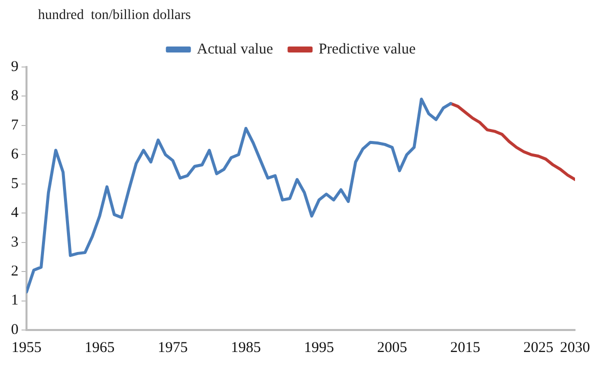 This screenshot has width=603, height=370. I want to click on x-tick-label: 1965, so click(99, 348).